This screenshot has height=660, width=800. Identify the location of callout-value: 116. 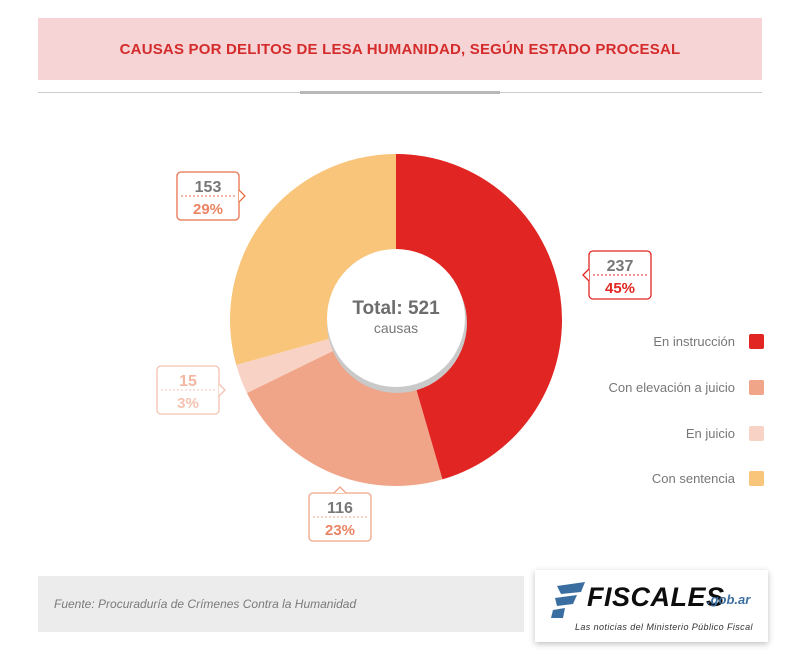
(340, 508).